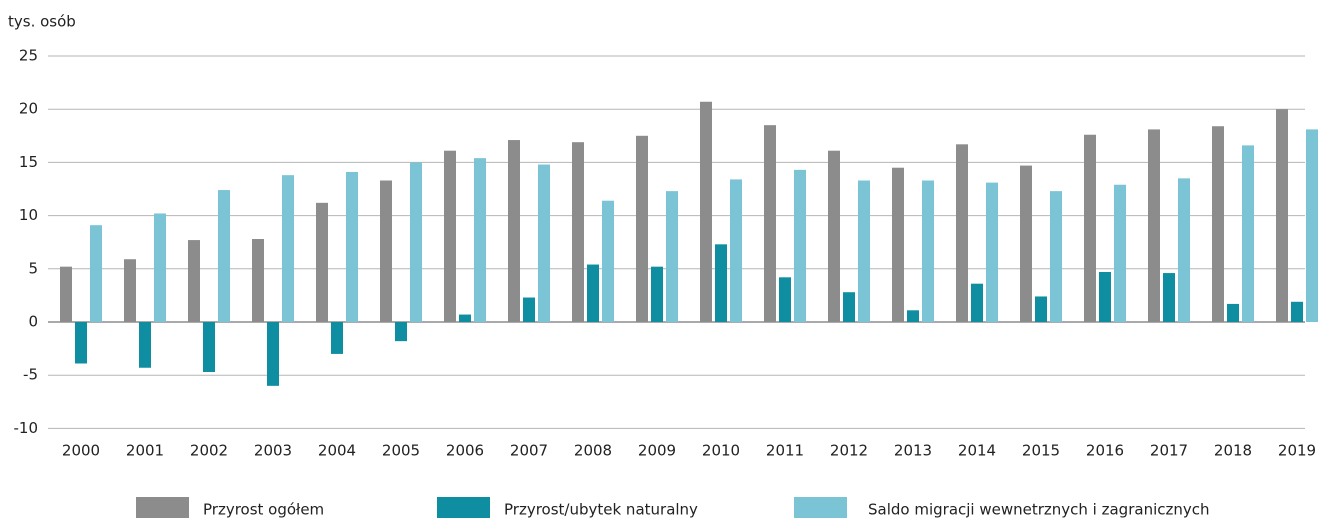 The width and height of the screenshot is (1320, 518). What do you see at coordinates (1169, 451) in the screenshot?
I see `x-tick-label: 2017` at bounding box center [1169, 451].